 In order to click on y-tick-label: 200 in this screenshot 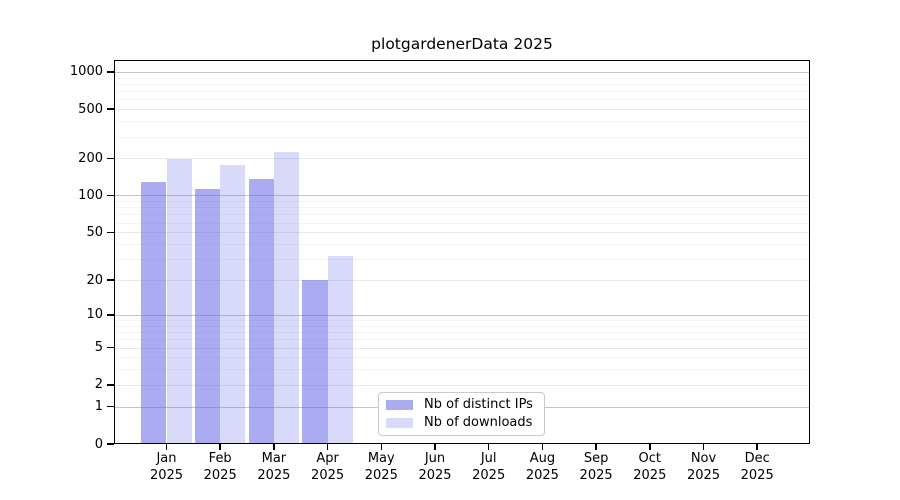, I will do `click(90, 158)`.